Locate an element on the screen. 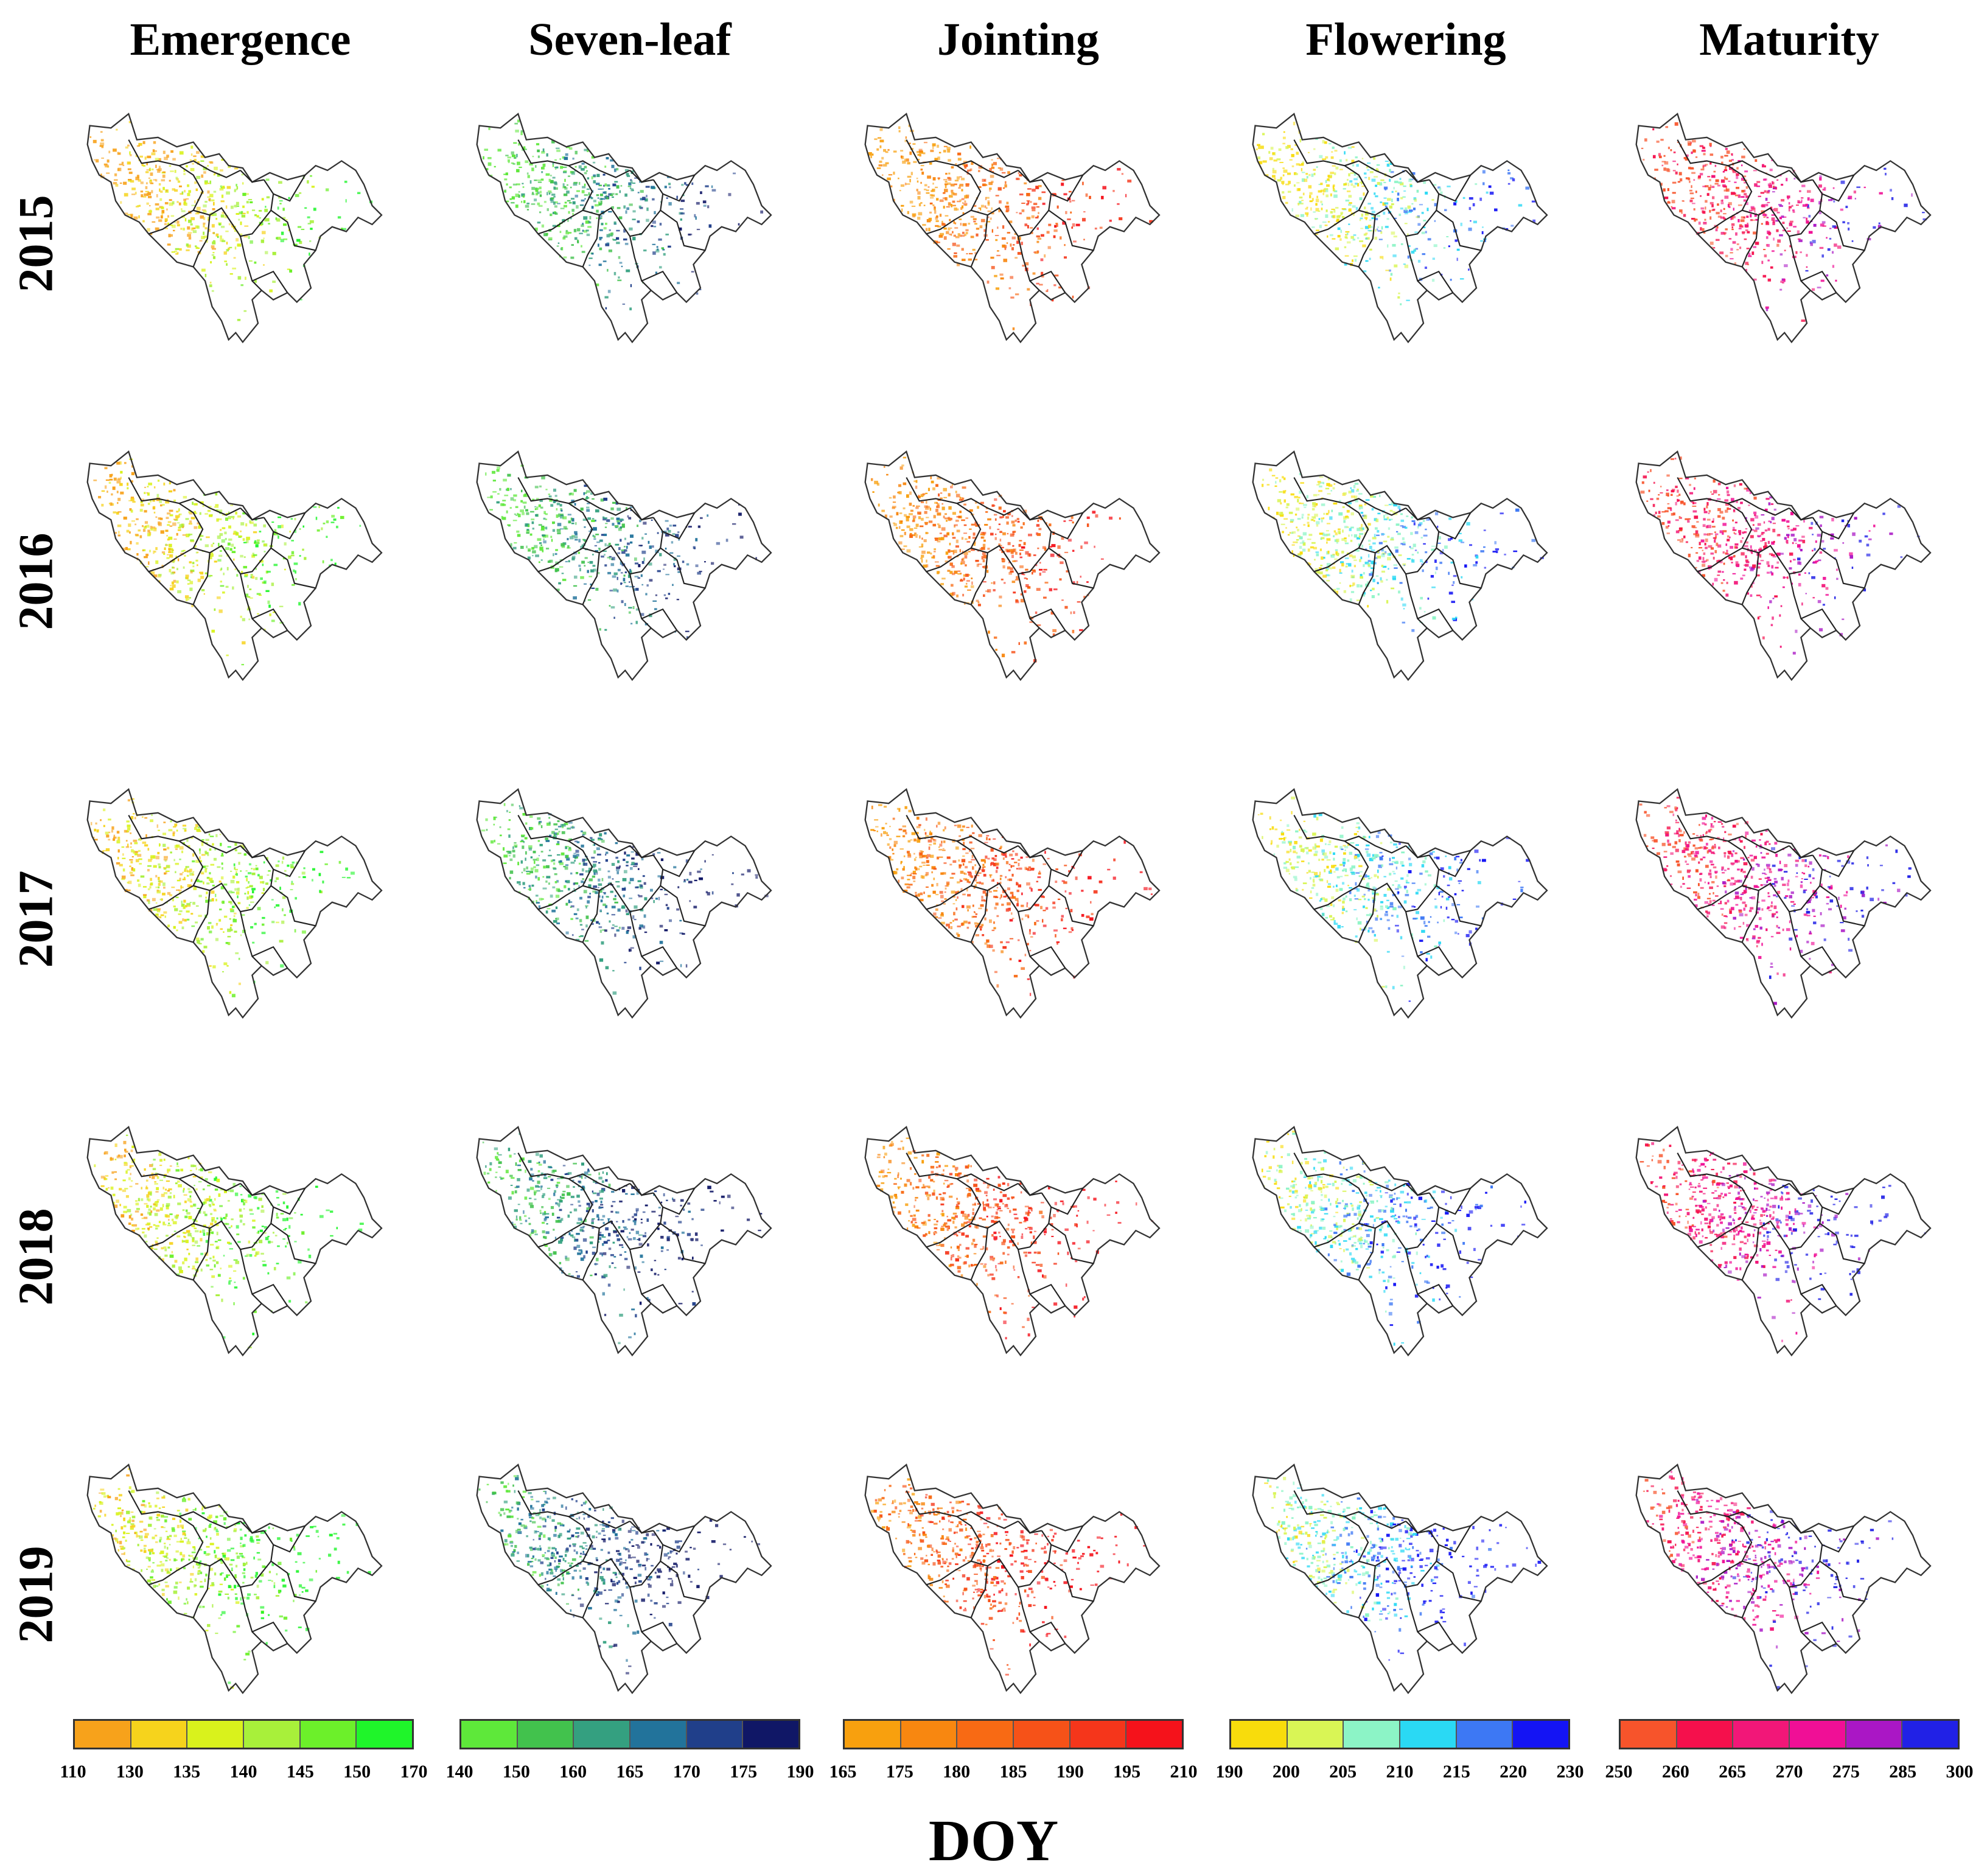  legend-tick-label: 230 is located at coordinates (1570, 1772).